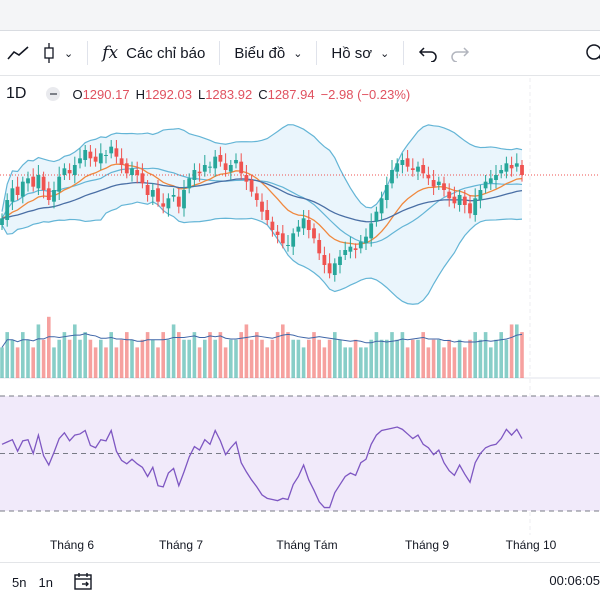 This screenshot has width=600, height=601. Describe the element at coordinates (263, 94) in the screenshot. I see `close-label: C` at that location.